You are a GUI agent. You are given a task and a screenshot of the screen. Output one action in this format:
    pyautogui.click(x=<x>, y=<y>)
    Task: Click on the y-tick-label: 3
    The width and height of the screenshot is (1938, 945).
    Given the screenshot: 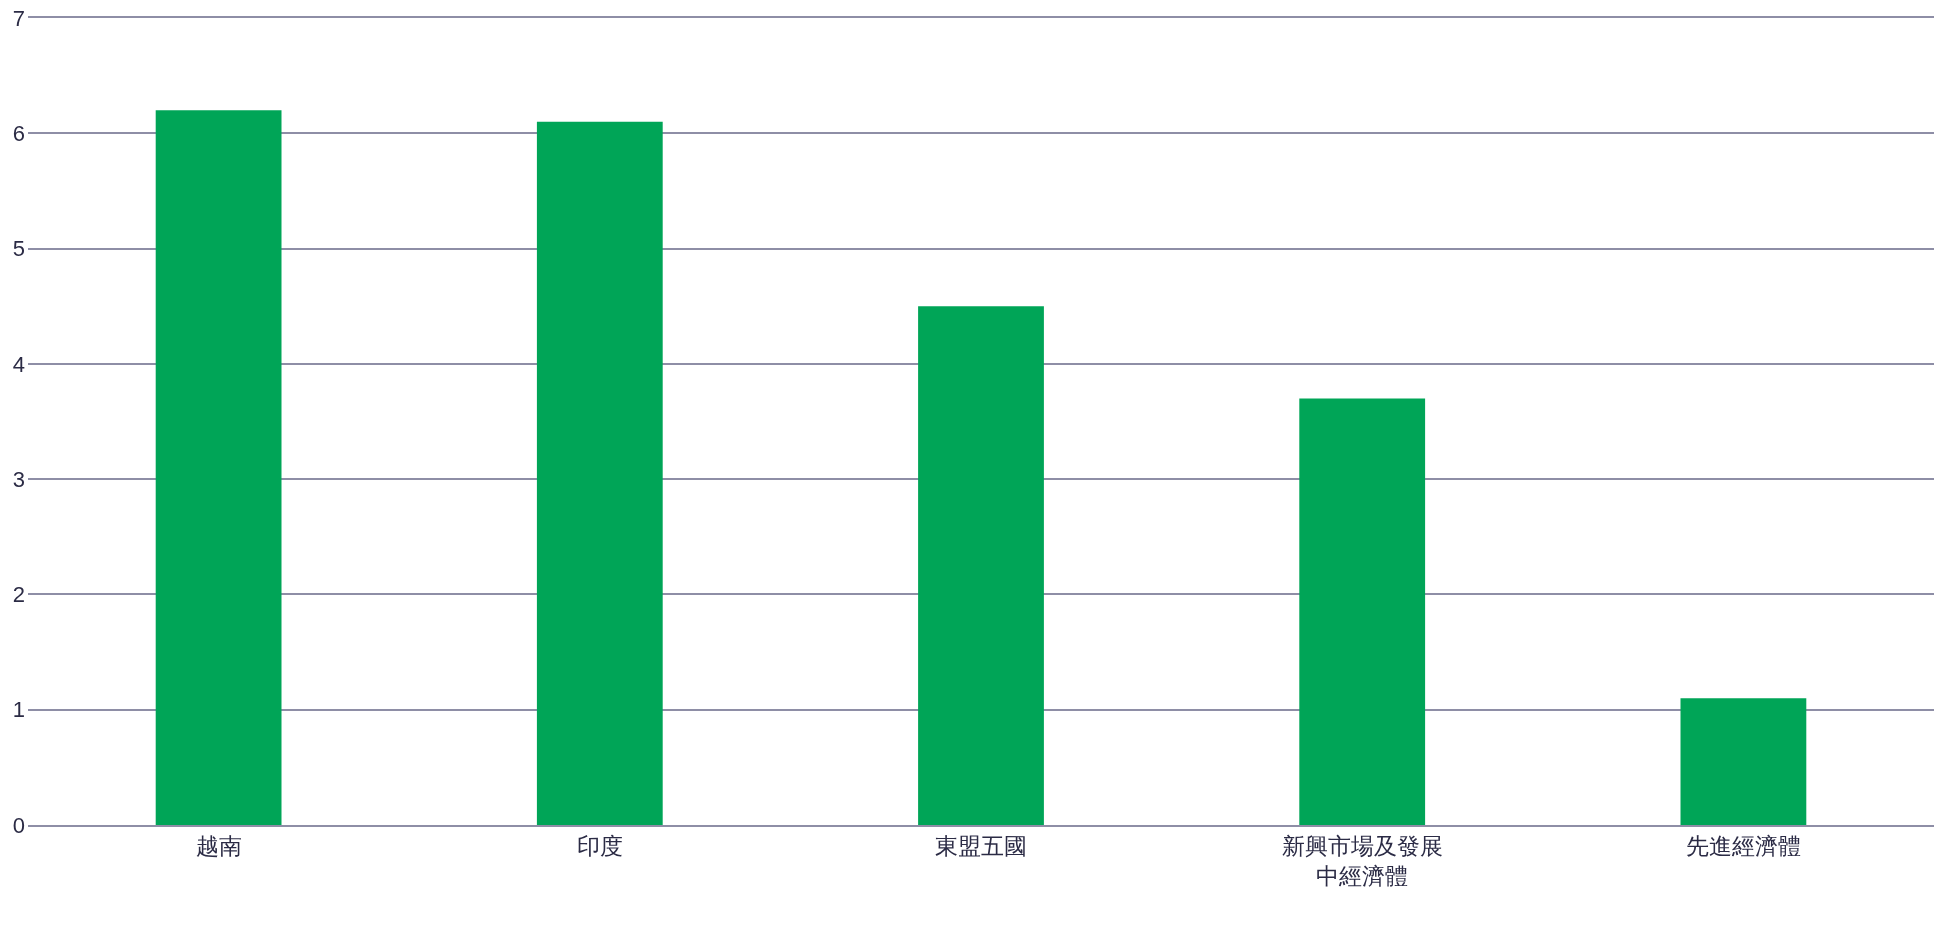 What is the action you would take?
    pyautogui.click(x=18, y=479)
    